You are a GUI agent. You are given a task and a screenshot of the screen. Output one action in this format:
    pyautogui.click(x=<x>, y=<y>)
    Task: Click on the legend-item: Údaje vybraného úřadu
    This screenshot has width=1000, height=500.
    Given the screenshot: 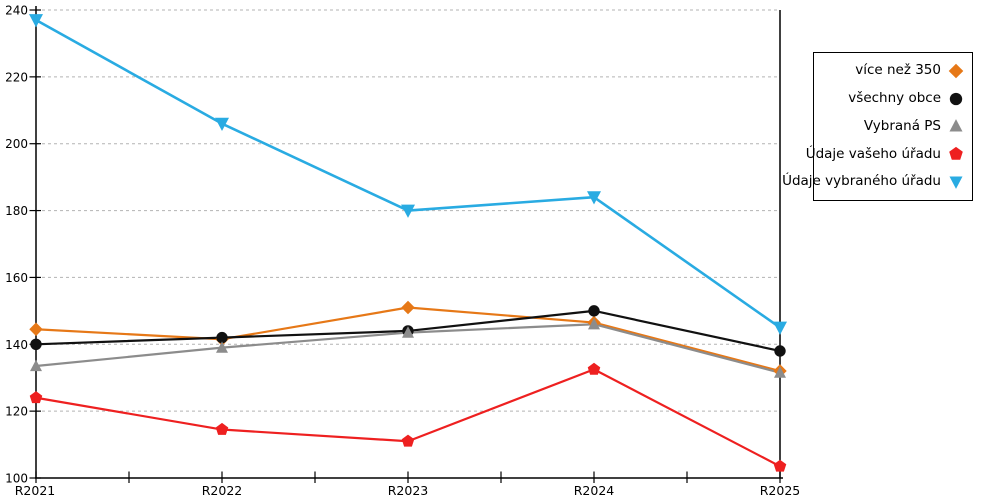 What is the action you would take?
    pyautogui.click(x=877, y=182)
    